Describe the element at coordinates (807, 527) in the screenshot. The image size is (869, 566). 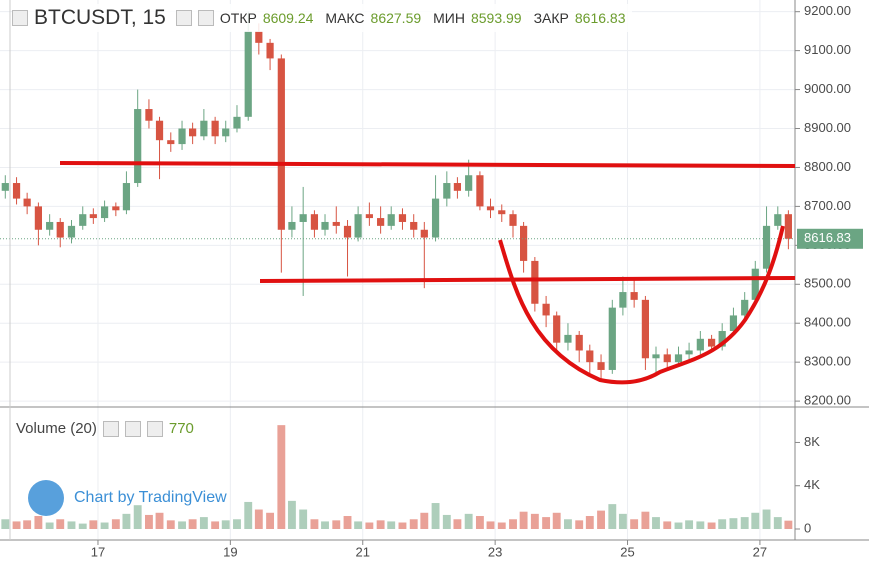
I see `y-tick-label: 0` at that location.